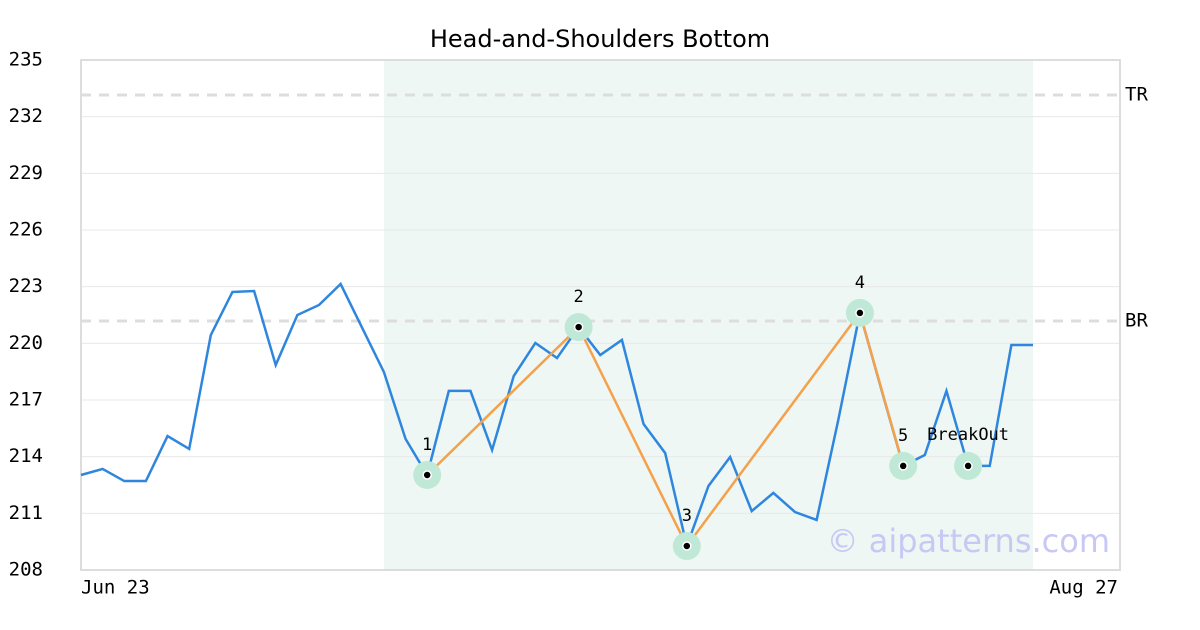 This screenshot has width=1200, height=630. I want to click on y-tick-label: 235, so click(26, 60).